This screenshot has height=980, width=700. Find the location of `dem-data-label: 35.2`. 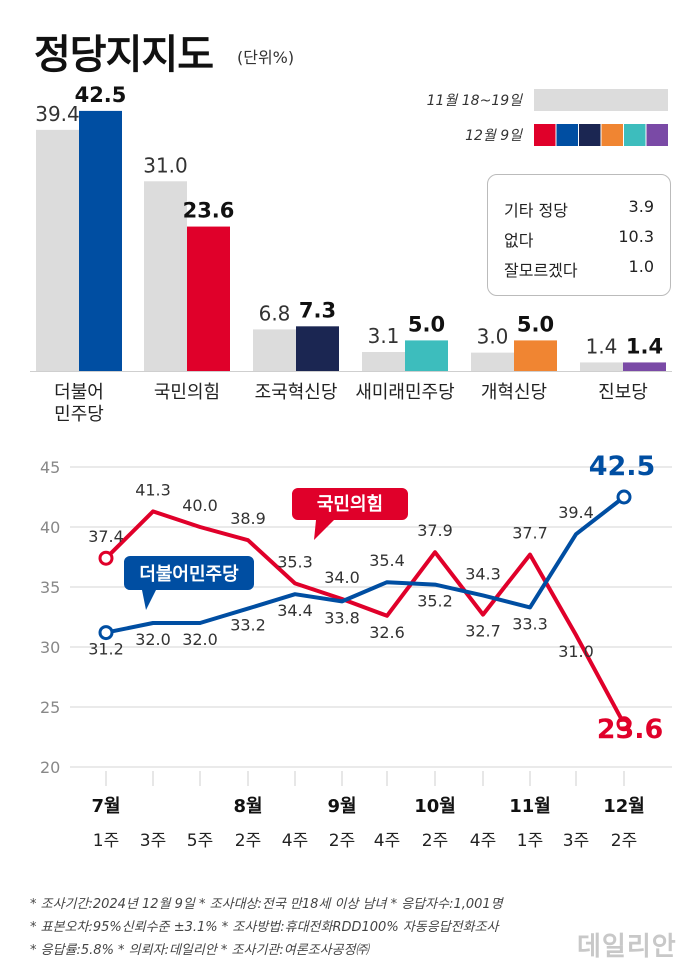

dem-data-label: 35.2 is located at coordinates (435, 601).